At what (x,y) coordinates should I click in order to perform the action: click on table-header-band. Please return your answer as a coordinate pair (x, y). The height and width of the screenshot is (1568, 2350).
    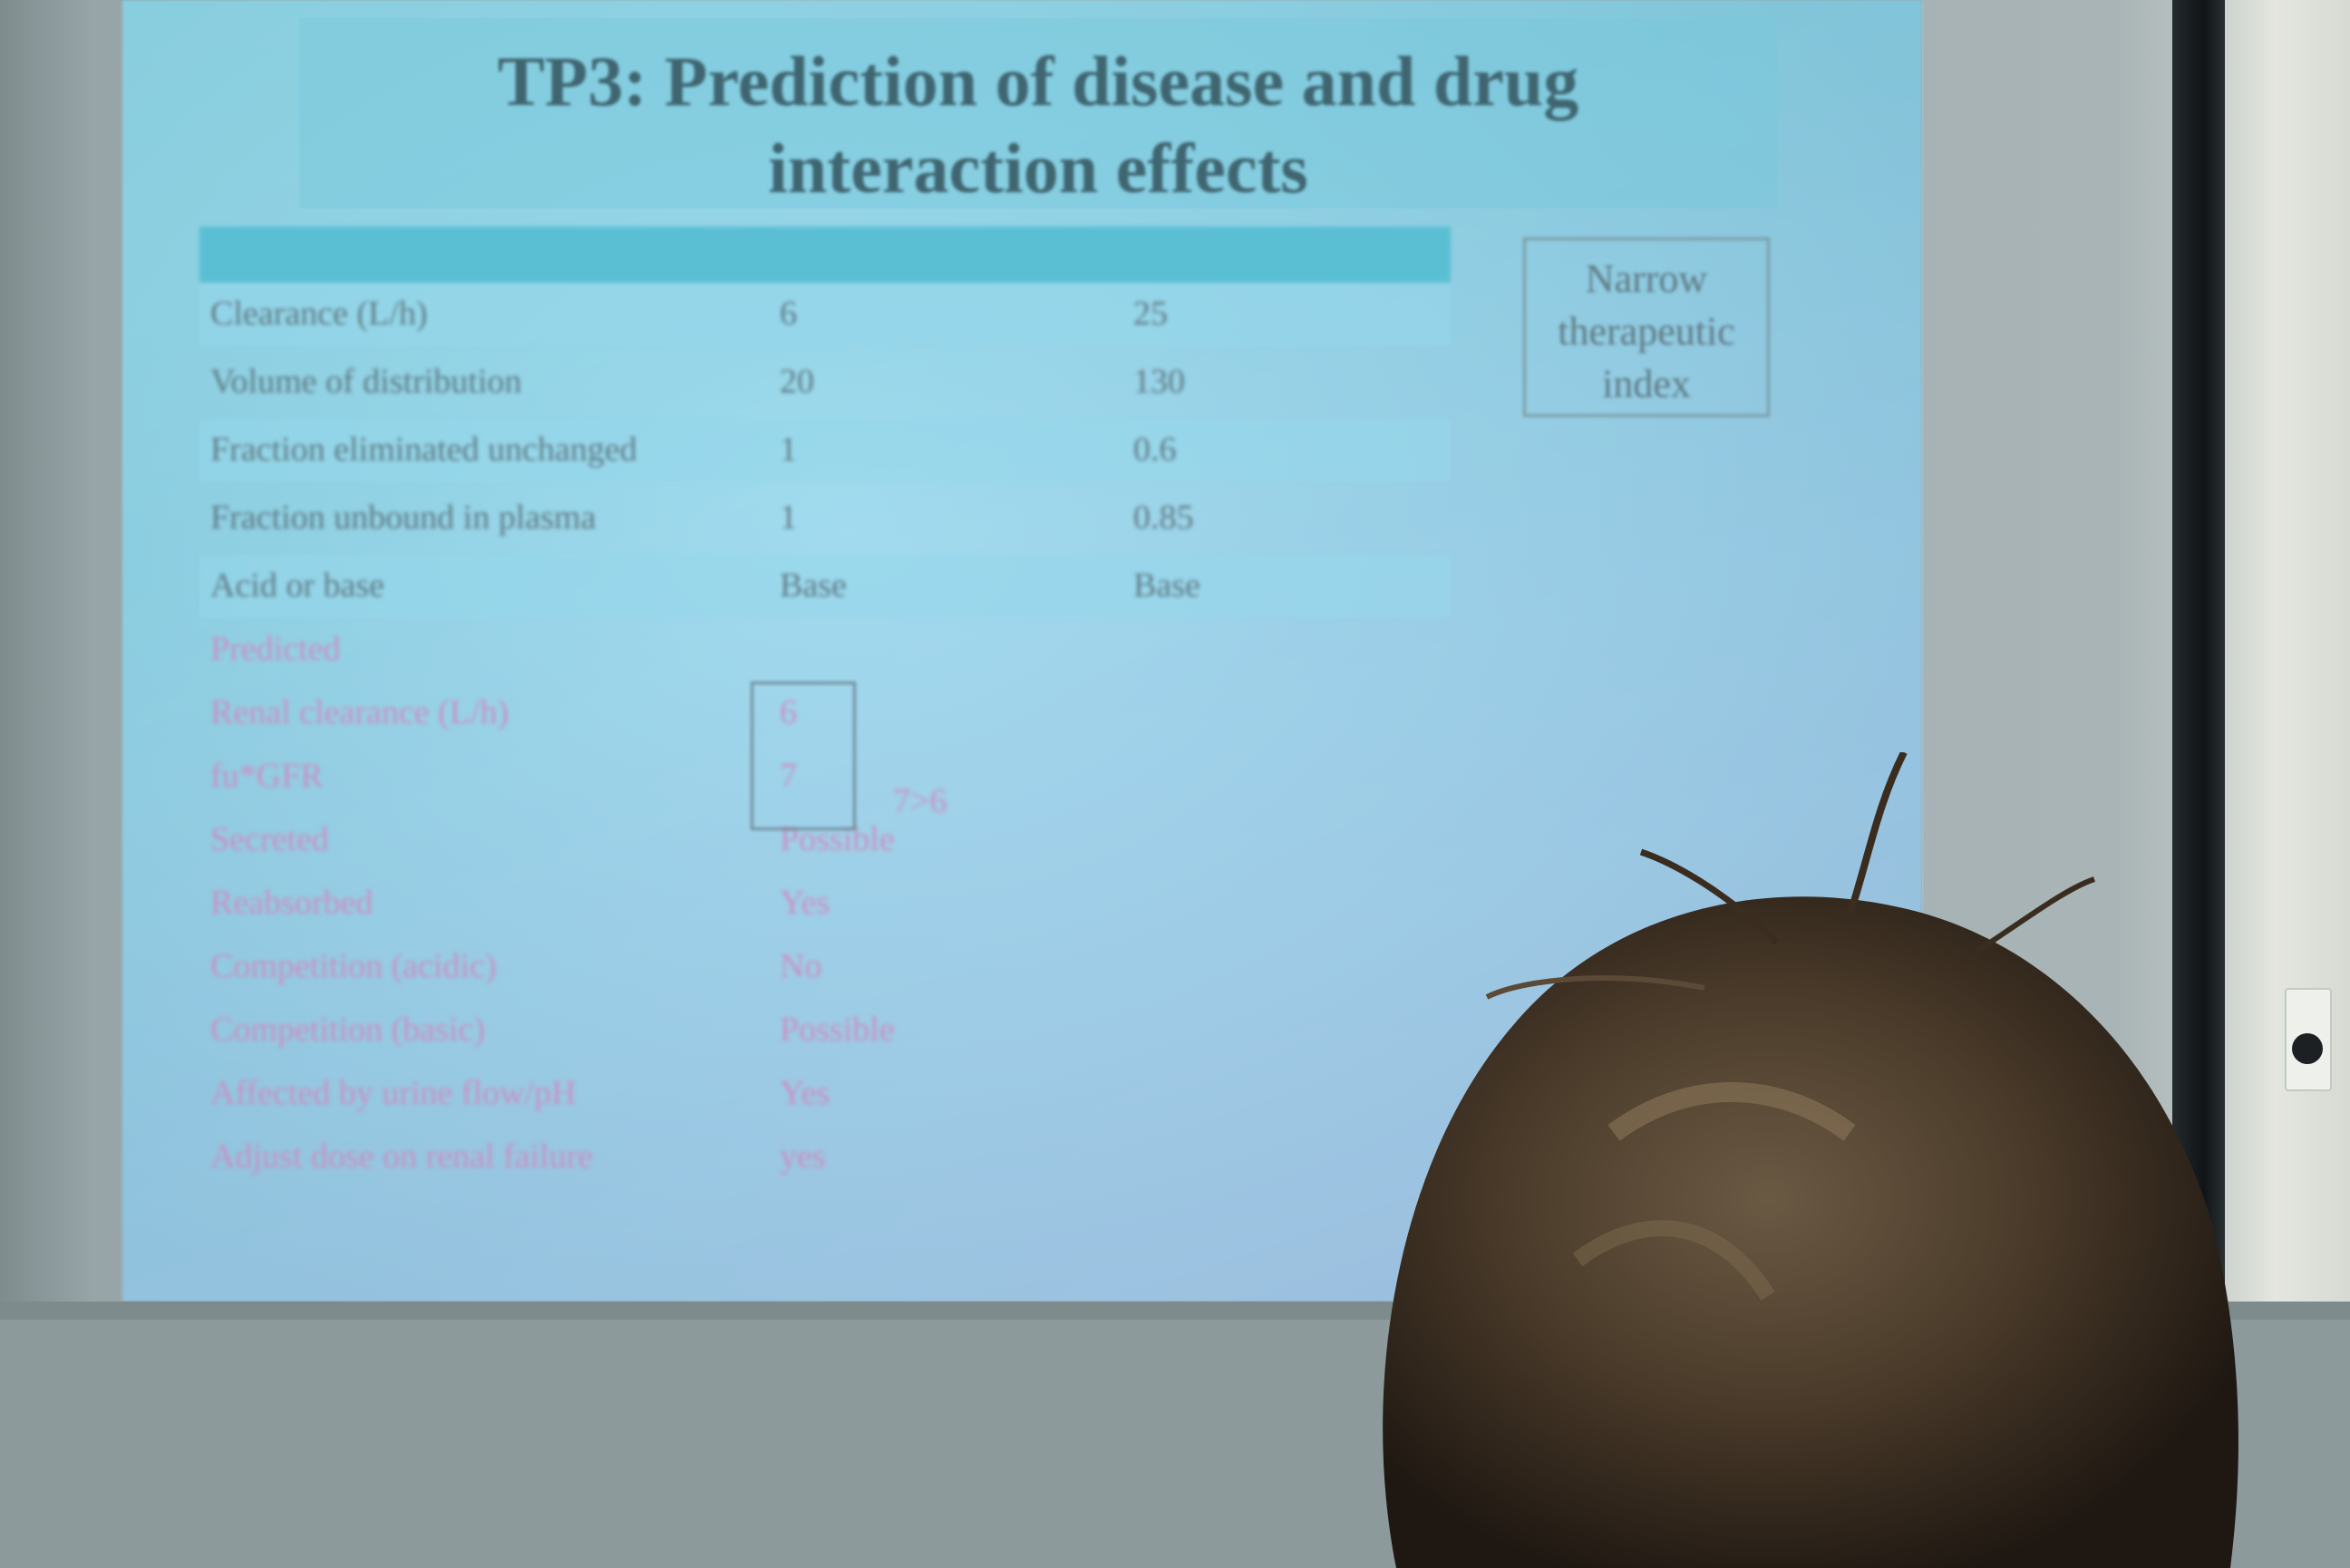
    Looking at the image, I should click on (825, 255).